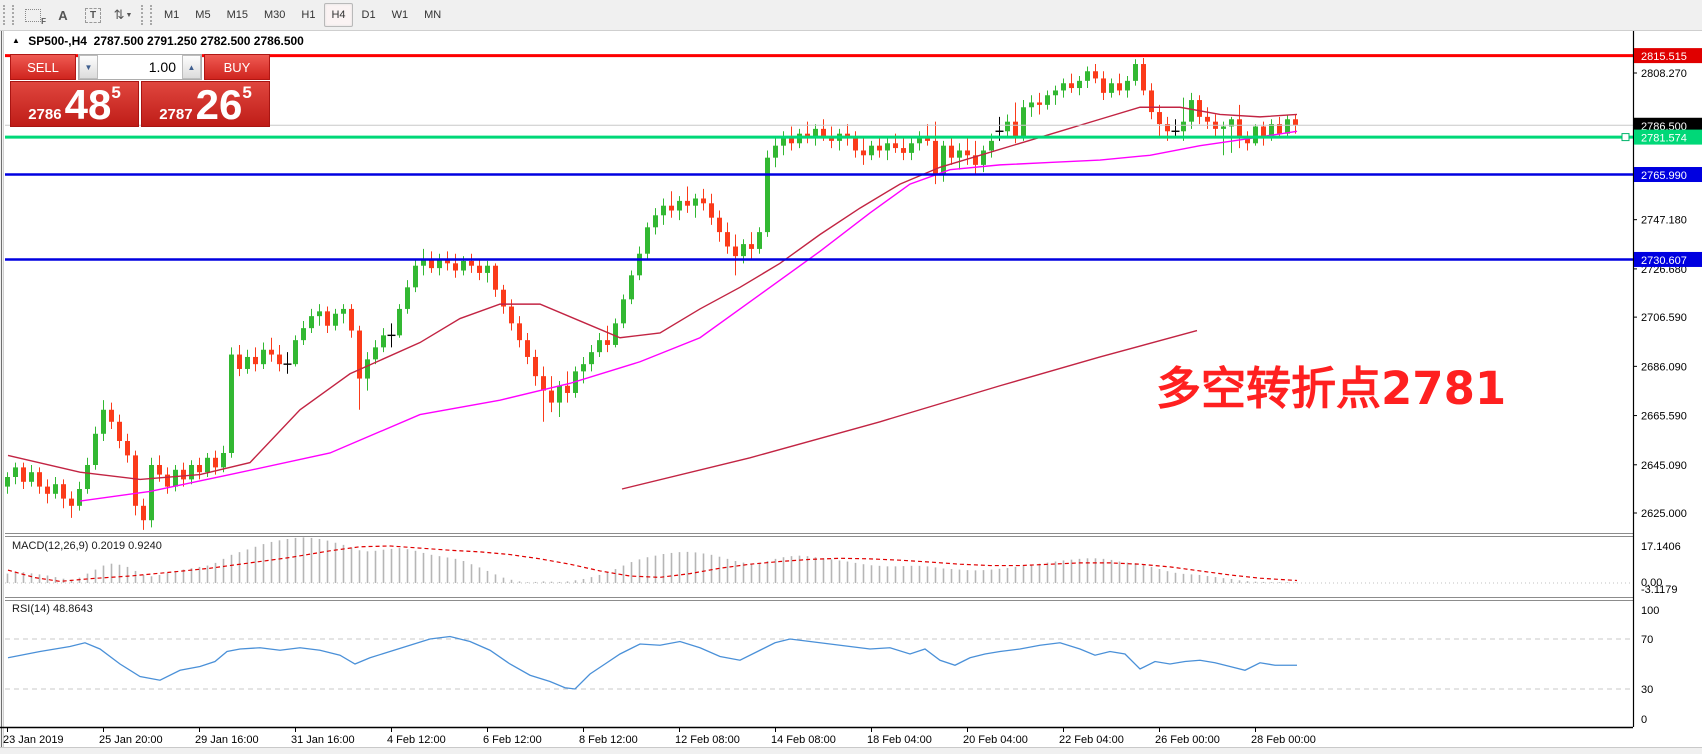 This screenshot has width=1702, height=754. What do you see at coordinates (140, 90) in the screenshot?
I see `one-click-trading-panel: SELL ▼ ▲ BUY 2786 48 5 2787 26 5` at bounding box center [140, 90].